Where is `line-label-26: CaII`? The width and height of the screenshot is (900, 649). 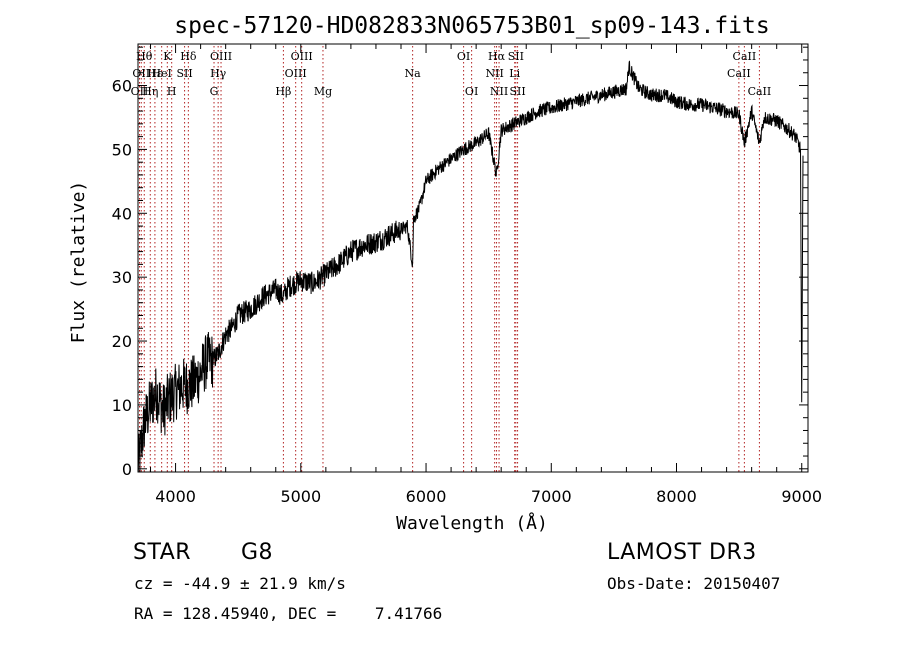
line-label-26: CaII is located at coordinates (739, 73).